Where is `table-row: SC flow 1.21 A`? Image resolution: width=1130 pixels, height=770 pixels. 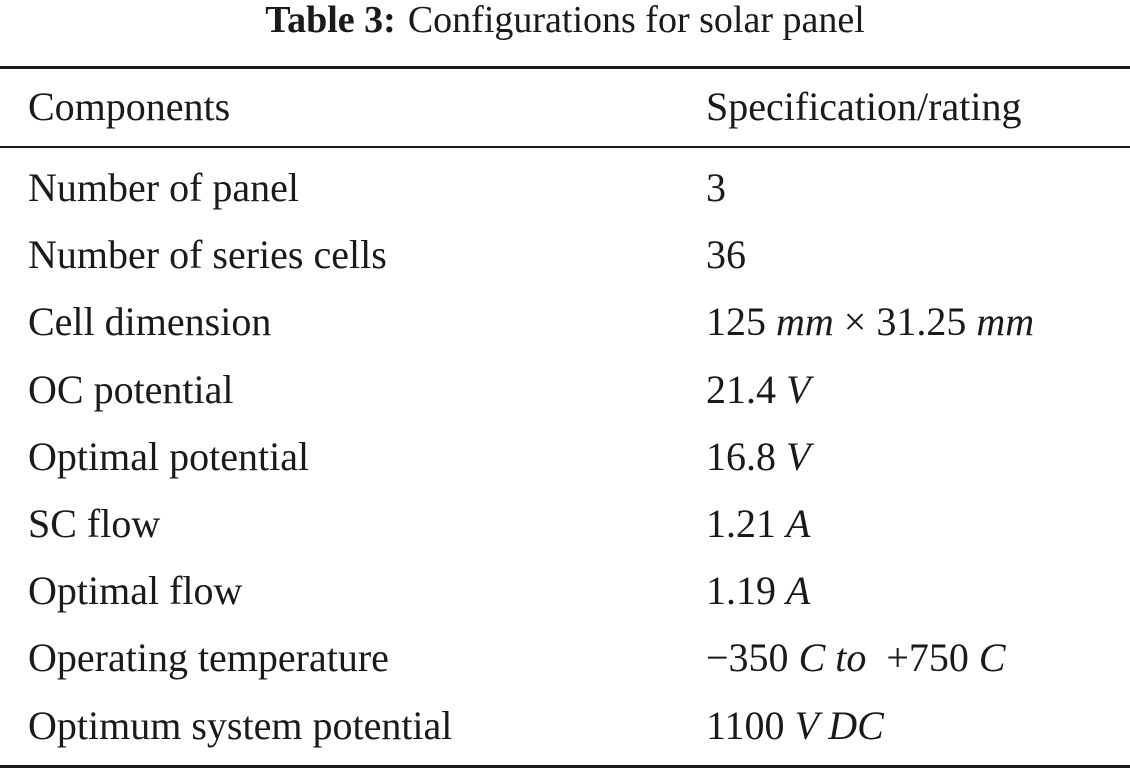
table-row: SC flow 1.21 A is located at coordinates (565, 524).